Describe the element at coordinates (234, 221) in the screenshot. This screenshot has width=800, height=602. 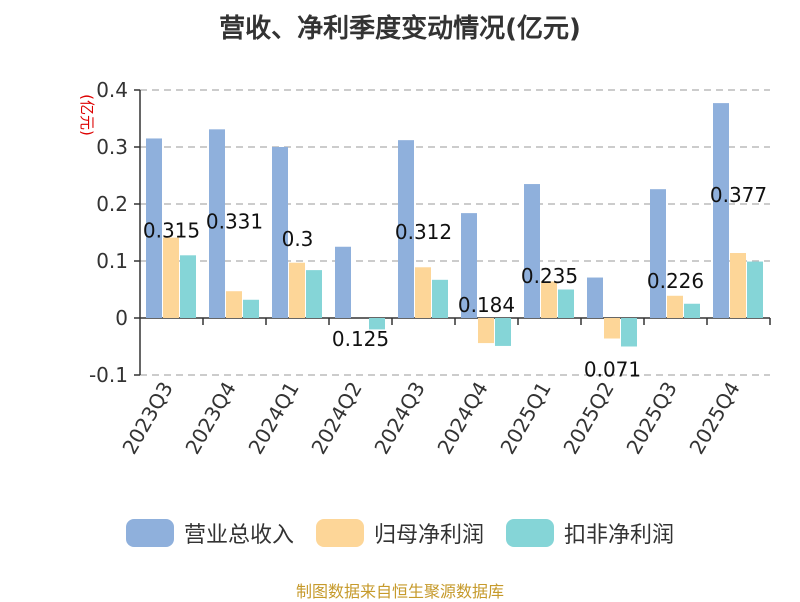
I see `data-label: 0.331` at that location.